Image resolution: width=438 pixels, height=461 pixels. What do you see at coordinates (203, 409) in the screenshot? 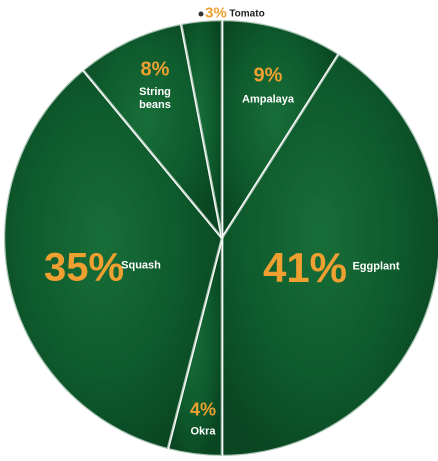
I see `value-label: 4%` at bounding box center [203, 409].